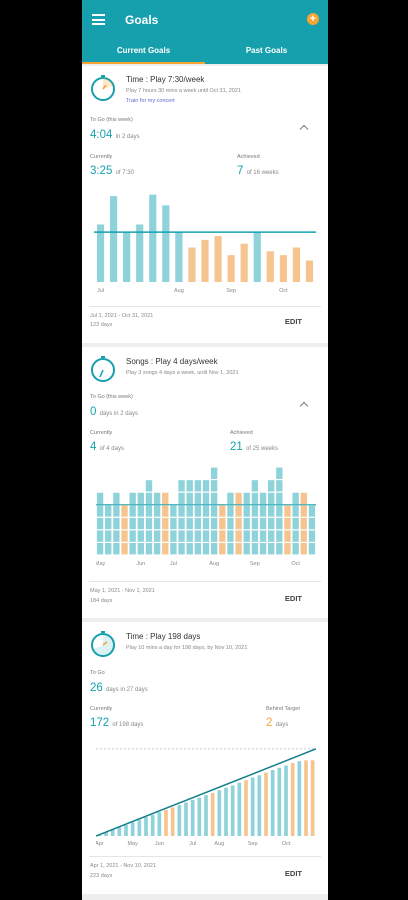 The height and width of the screenshot is (900, 408). I want to click on page-title: Goals, so click(142, 20).